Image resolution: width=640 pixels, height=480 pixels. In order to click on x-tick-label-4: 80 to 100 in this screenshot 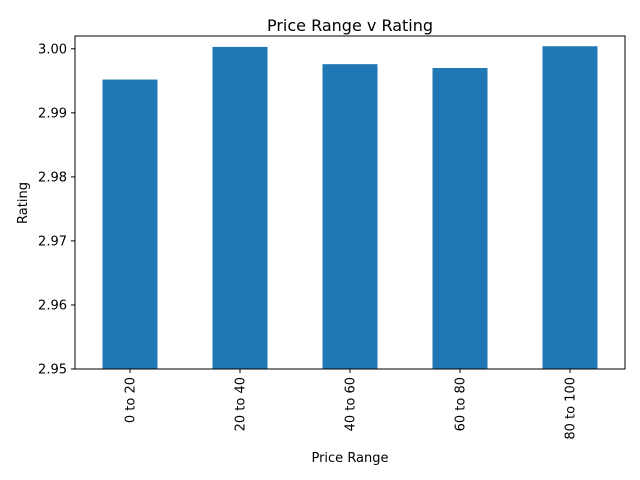, I will do `click(571, 408)`.